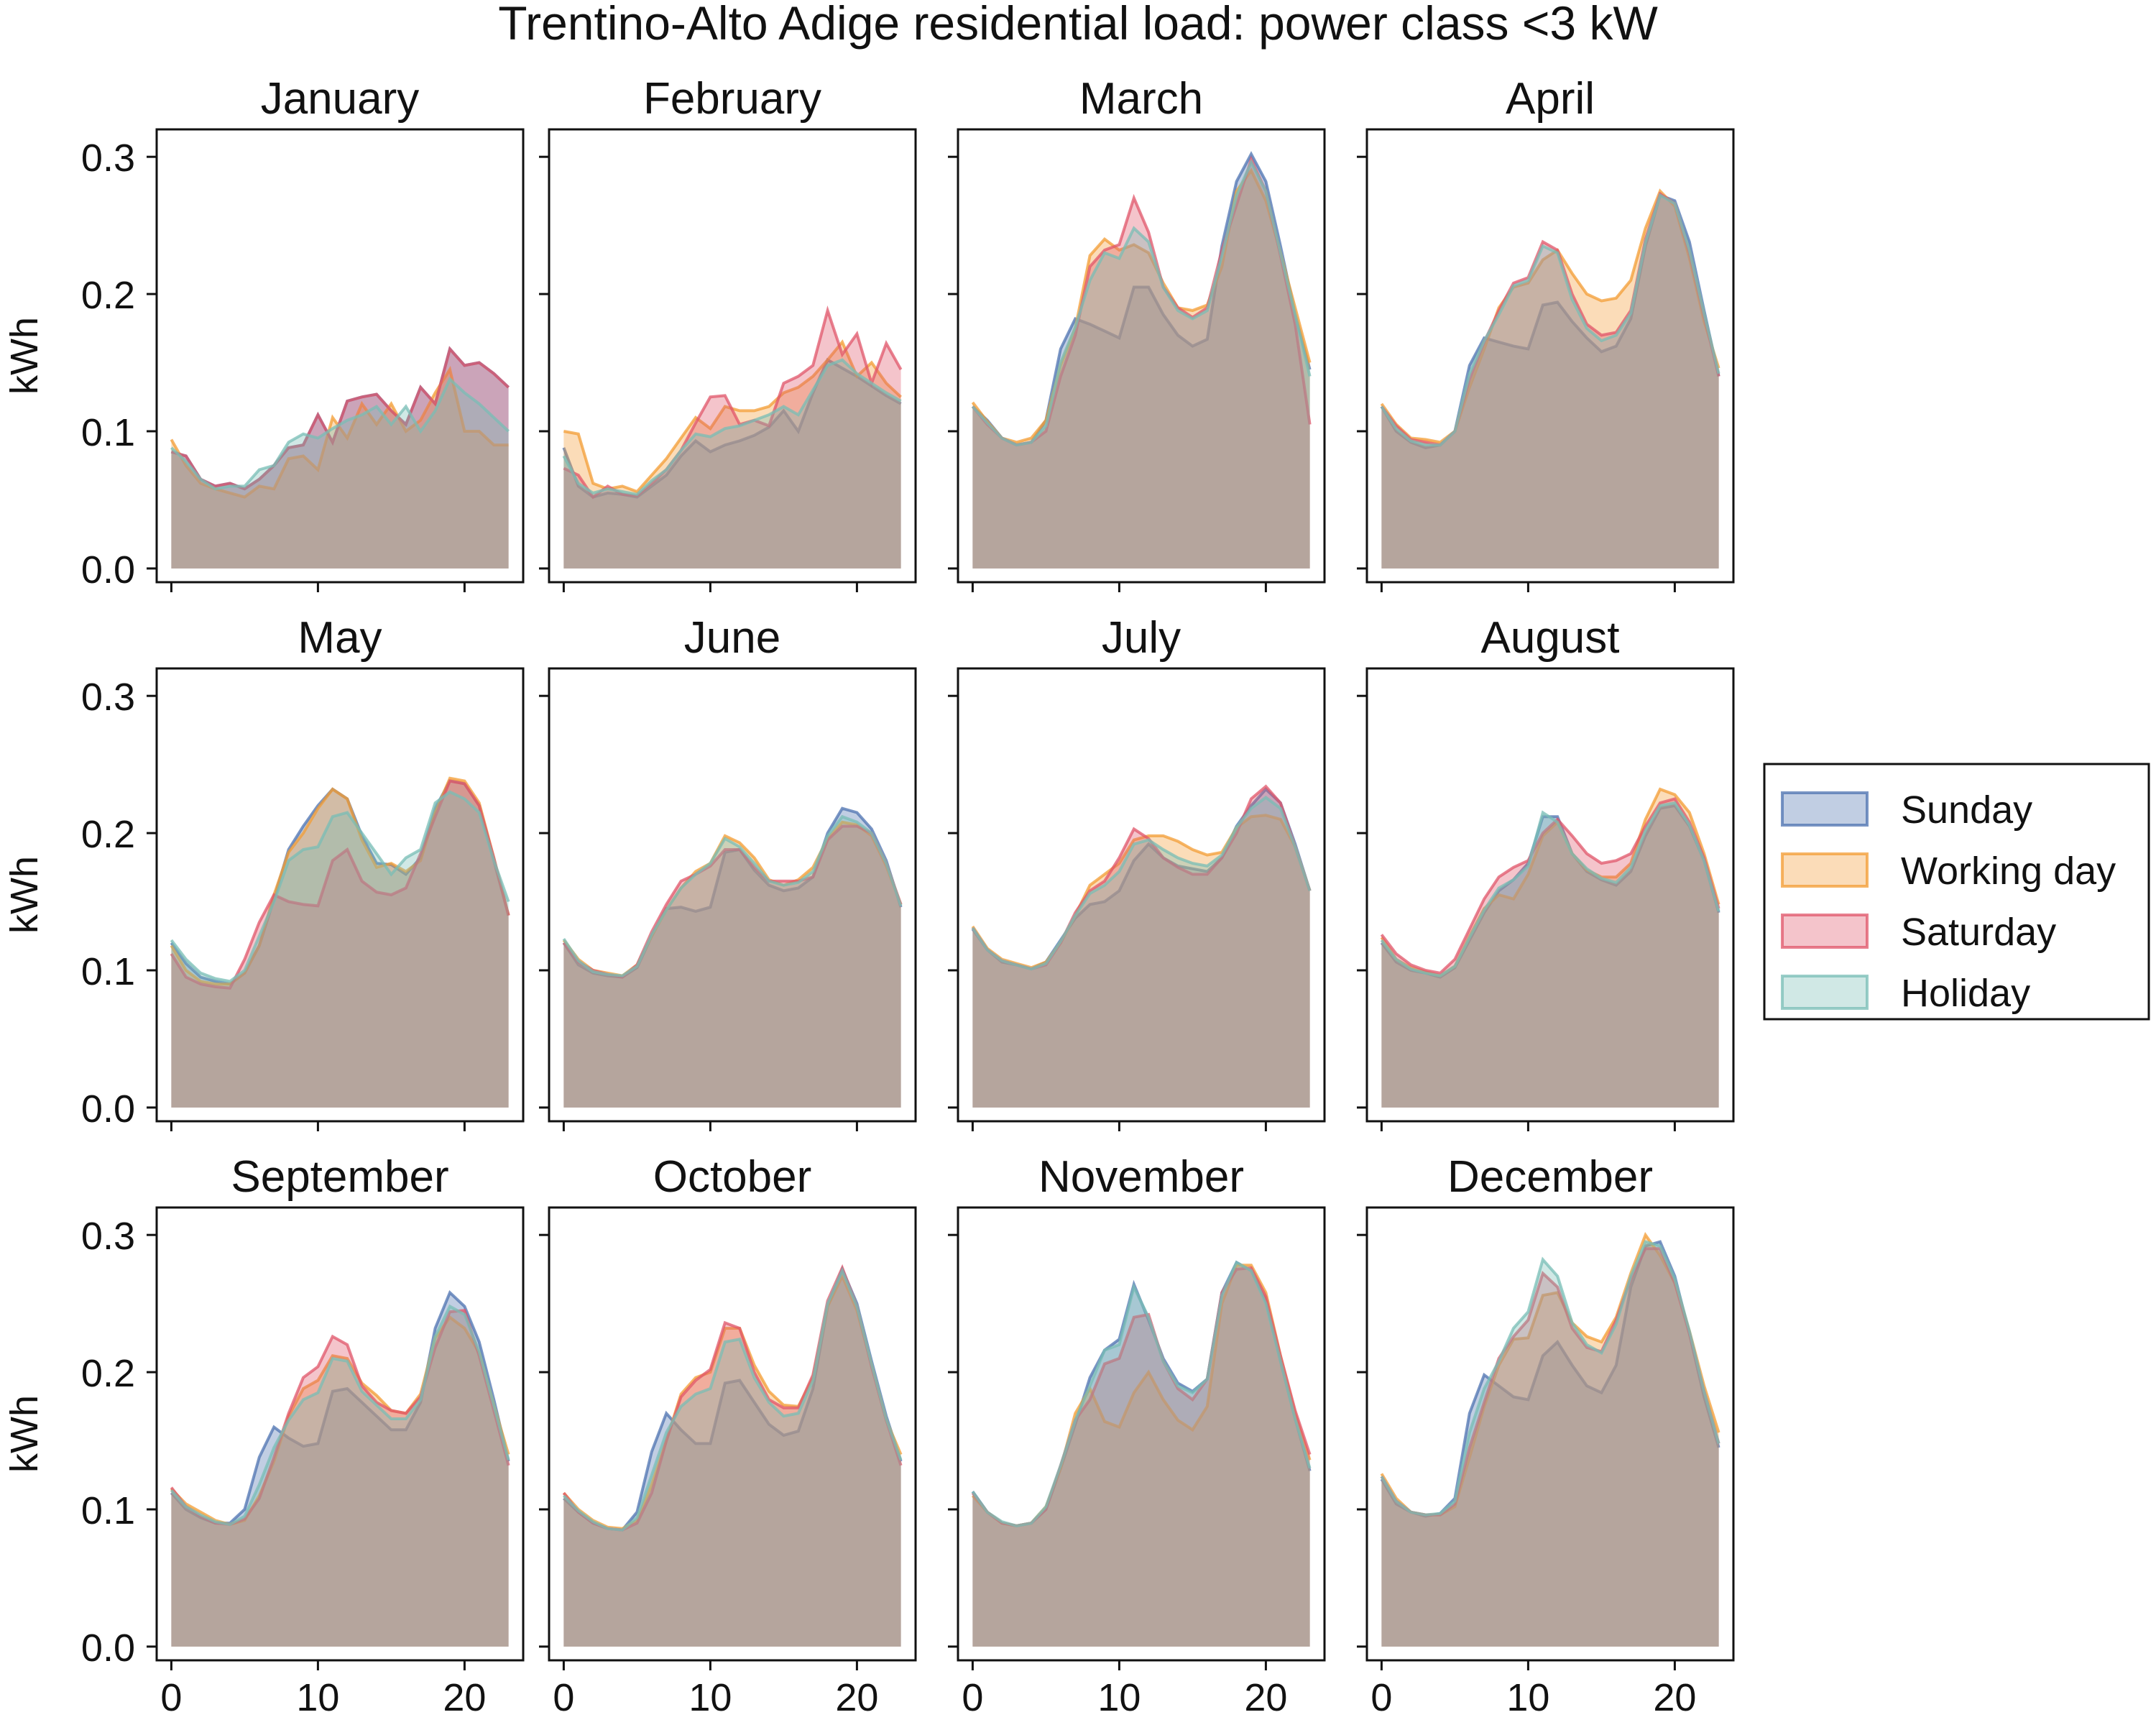  I want to click on subplot-title: February, so click(732, 99).